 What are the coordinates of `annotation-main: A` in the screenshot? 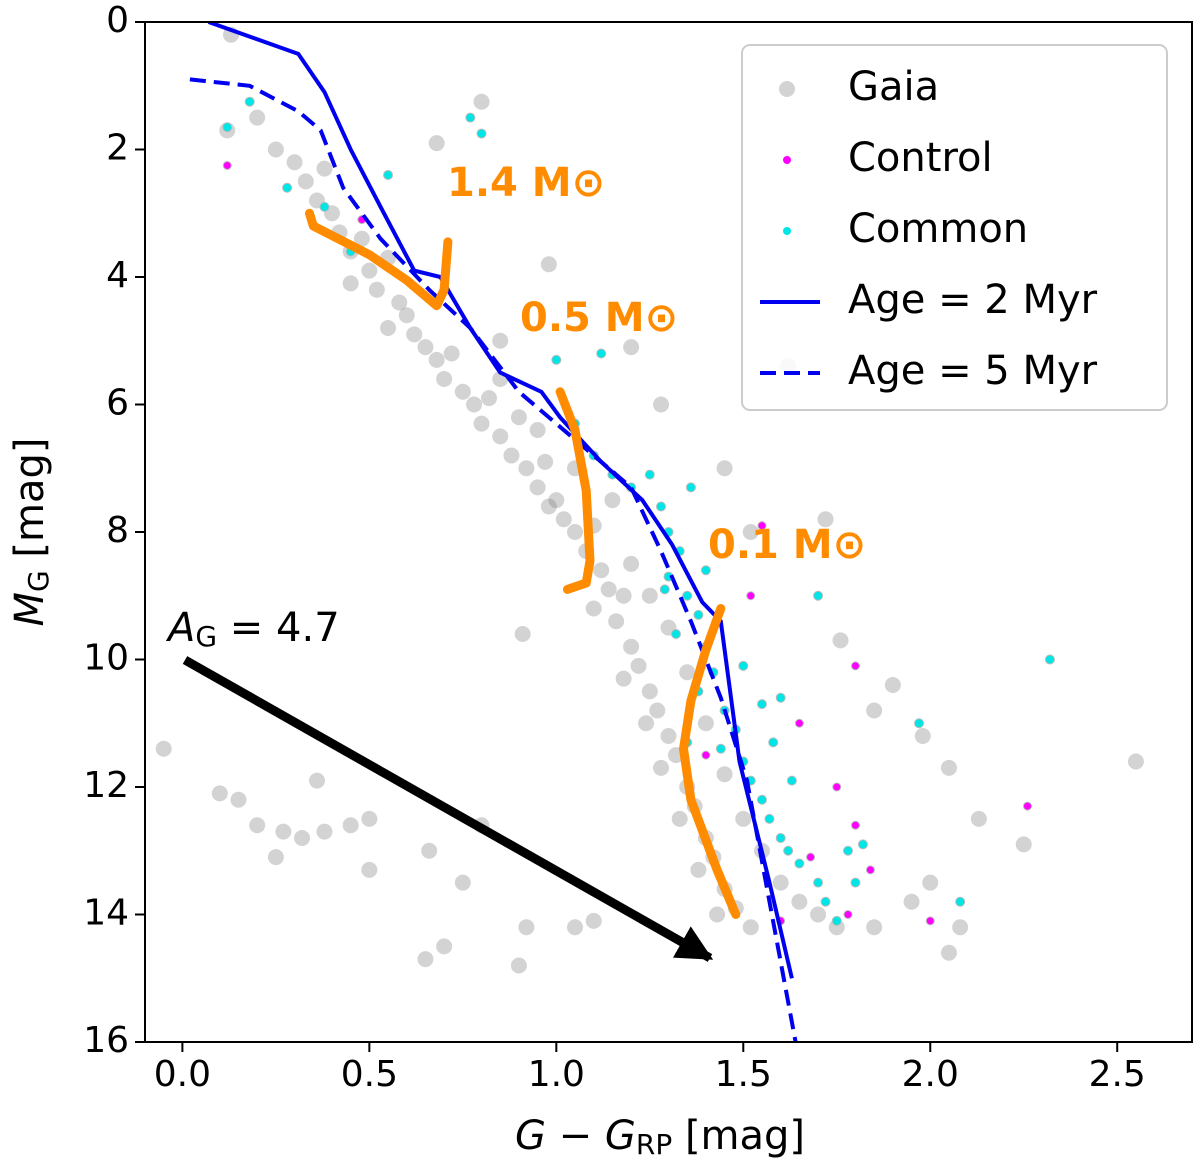 It's located at (180, 628).